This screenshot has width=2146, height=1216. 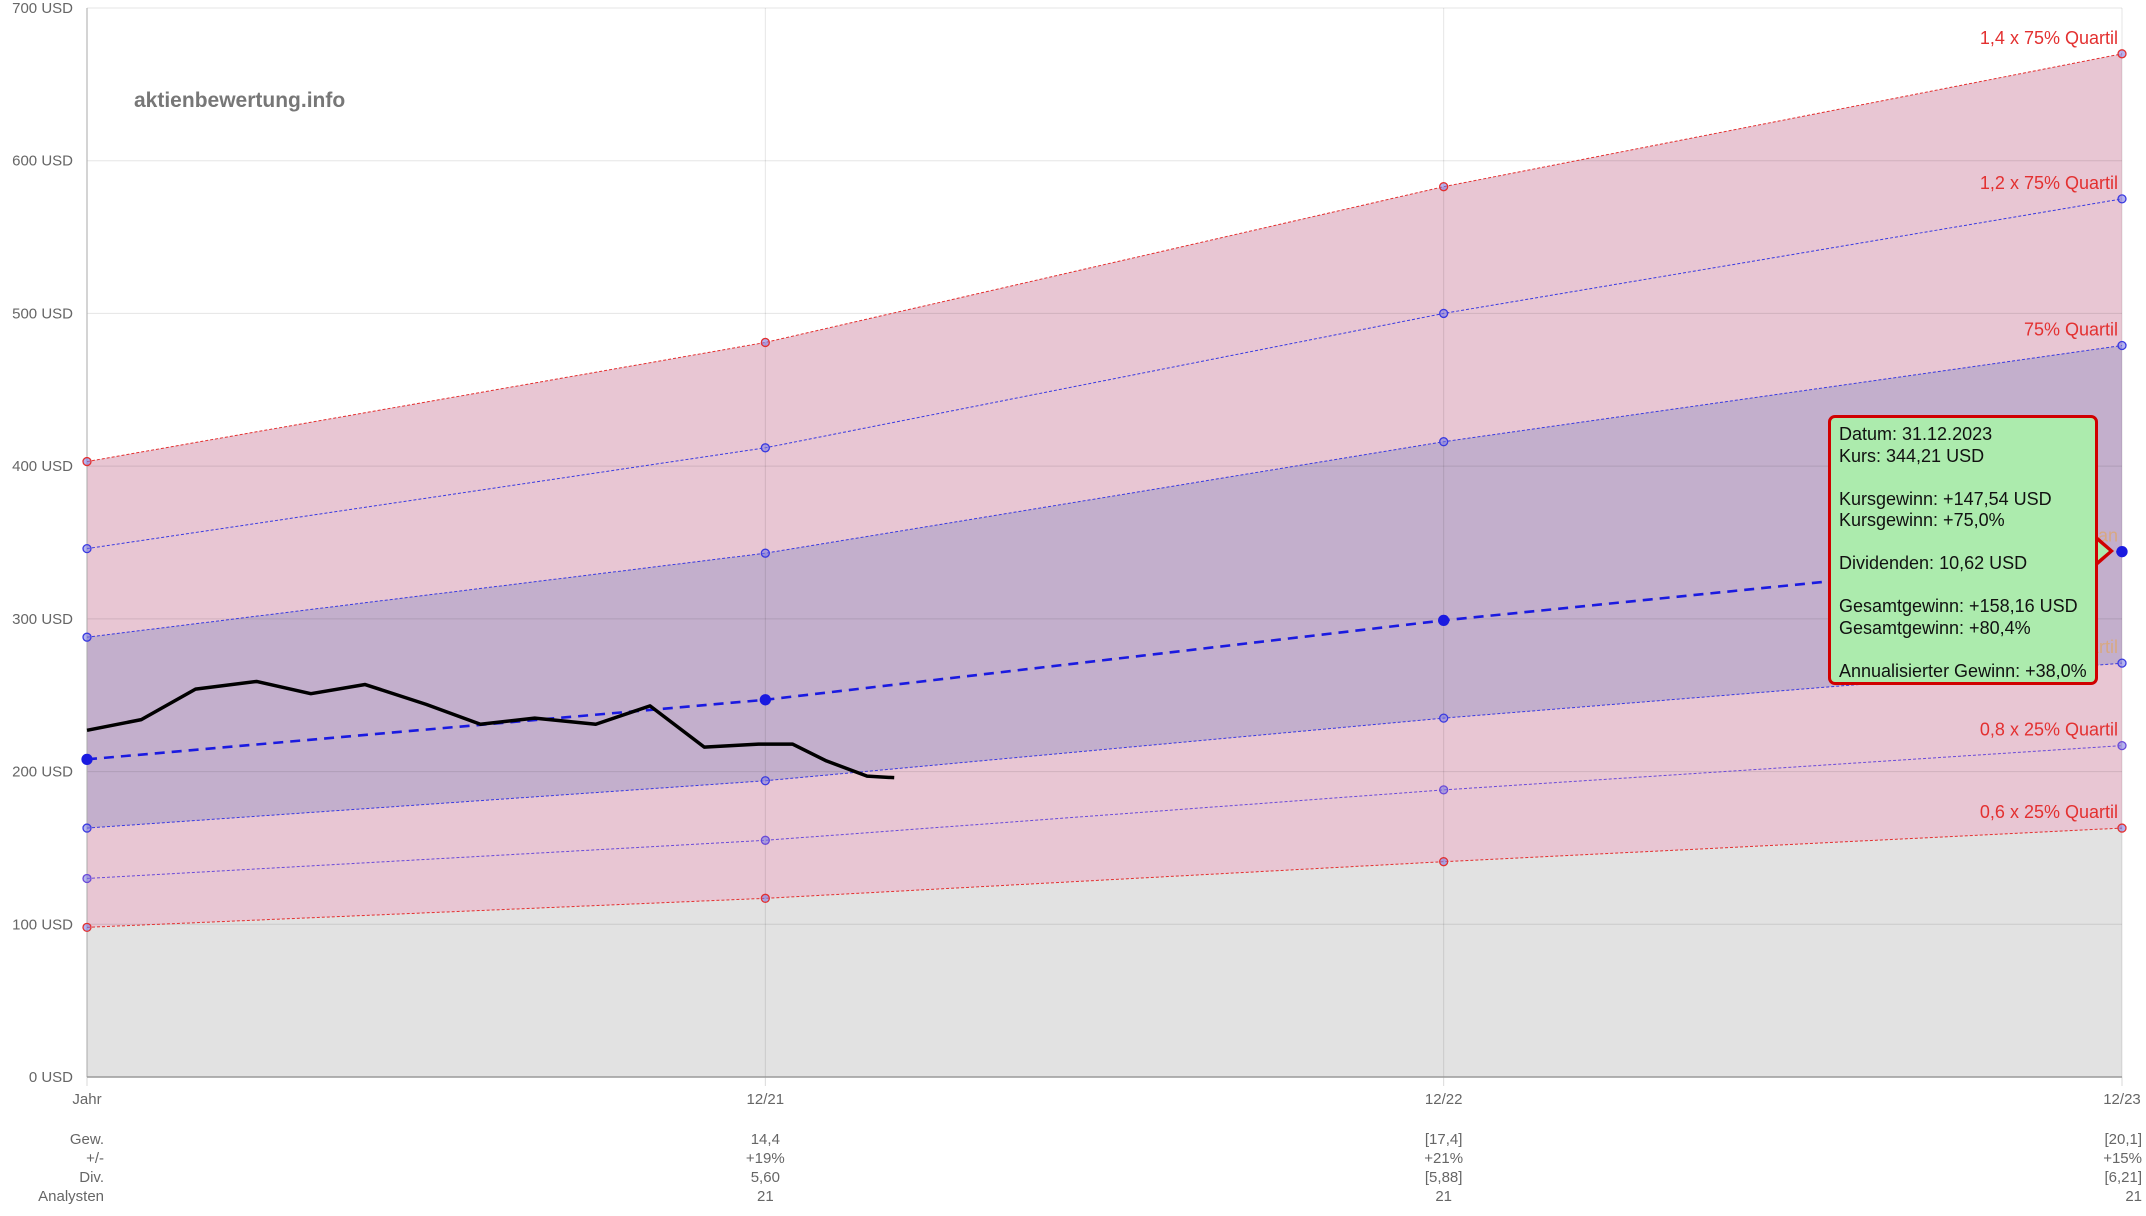 I want to click on tooltip-line: Gesamtgewinn: +80,4%, so click(x=1935, y=627).